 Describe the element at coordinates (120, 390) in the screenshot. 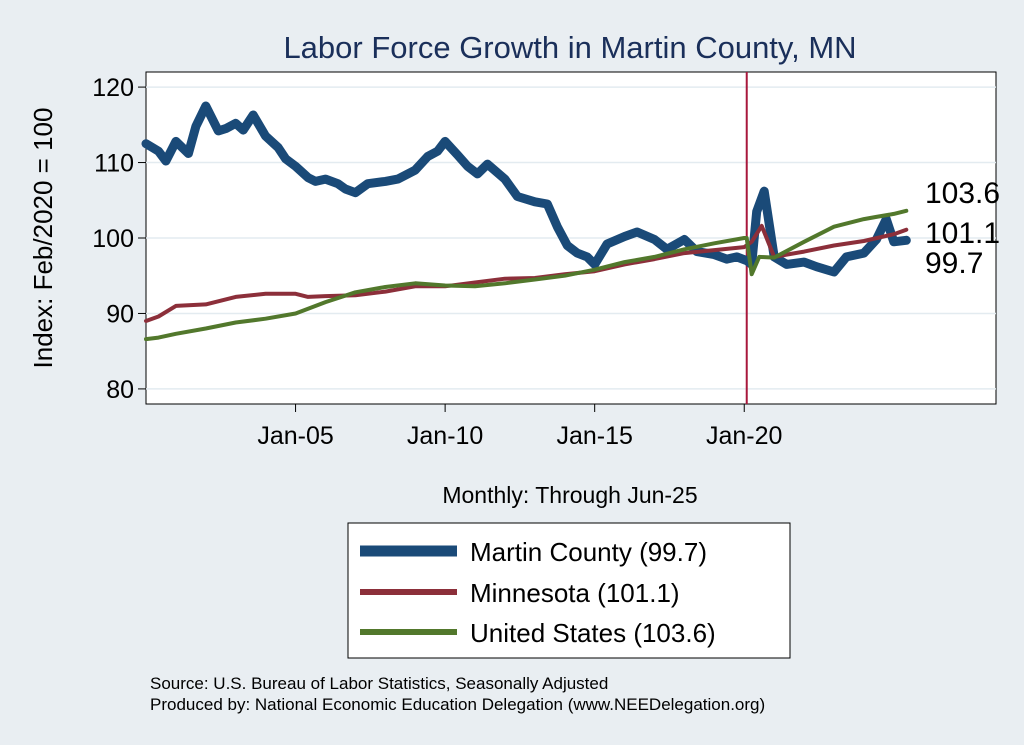

I see `y-tick-label: 80` at that location.